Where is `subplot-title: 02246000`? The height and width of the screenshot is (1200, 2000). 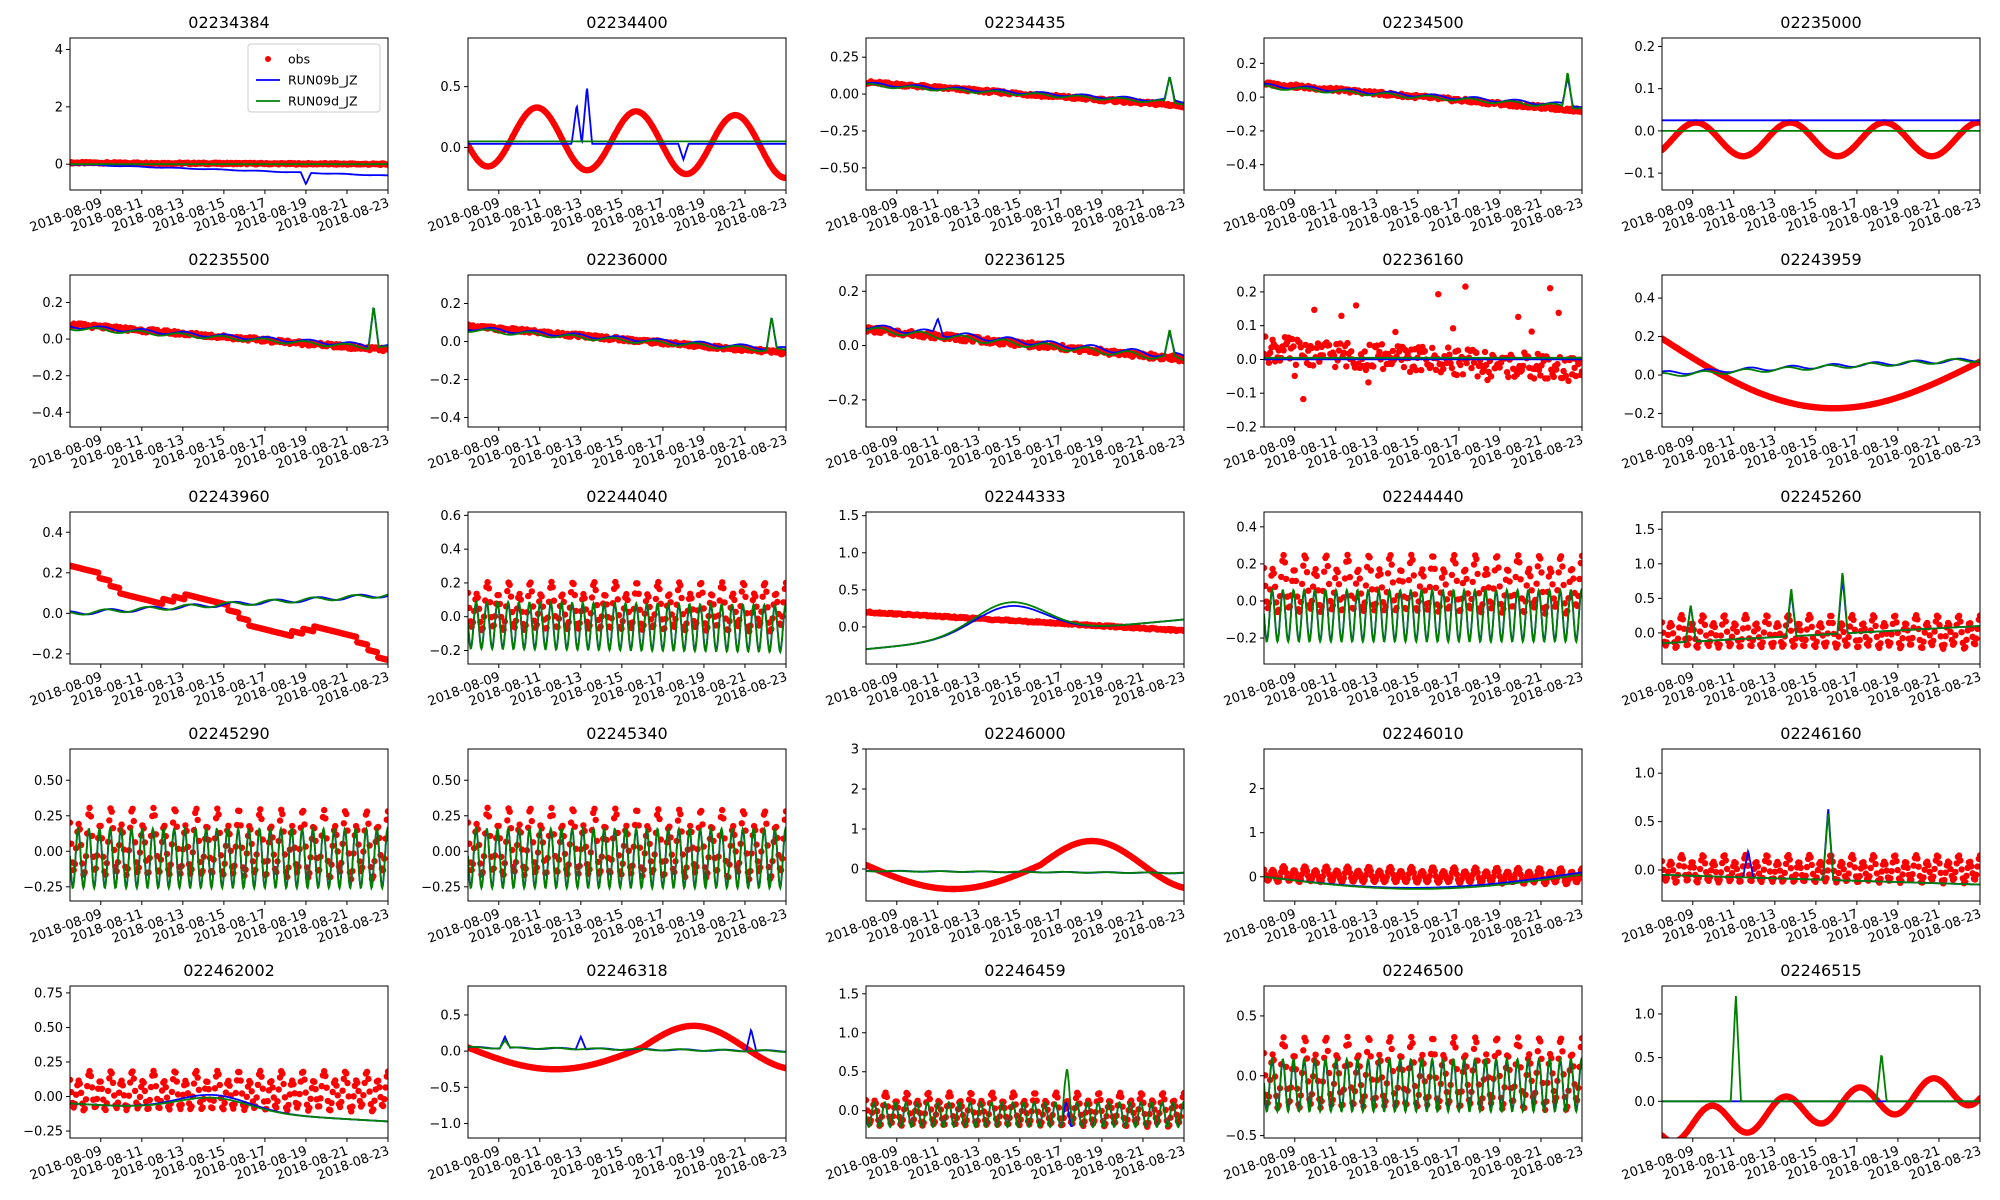
subplot-title: 02246000 is located at coordinates (1024, 733).